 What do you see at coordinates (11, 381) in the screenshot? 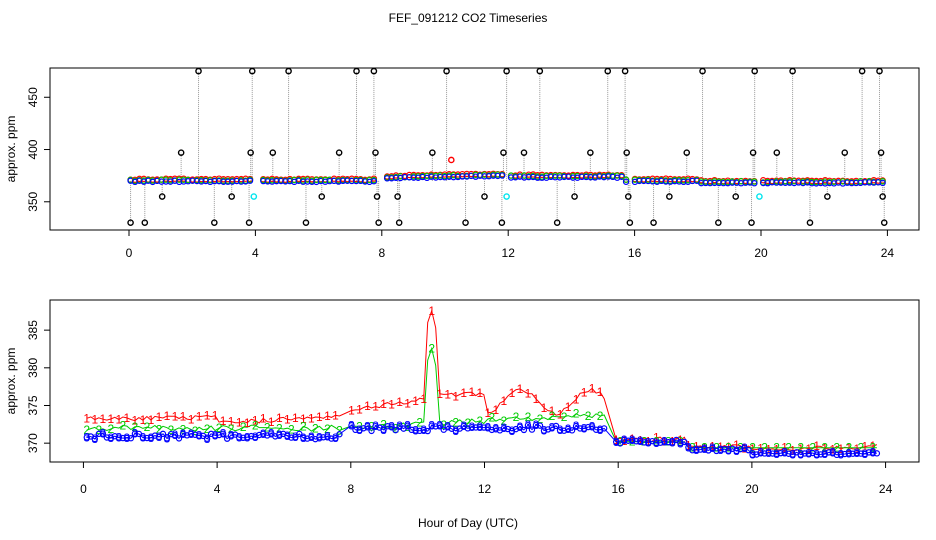
I see `bottom-y-label: approx. ppm` at bounding box center [11, 381].